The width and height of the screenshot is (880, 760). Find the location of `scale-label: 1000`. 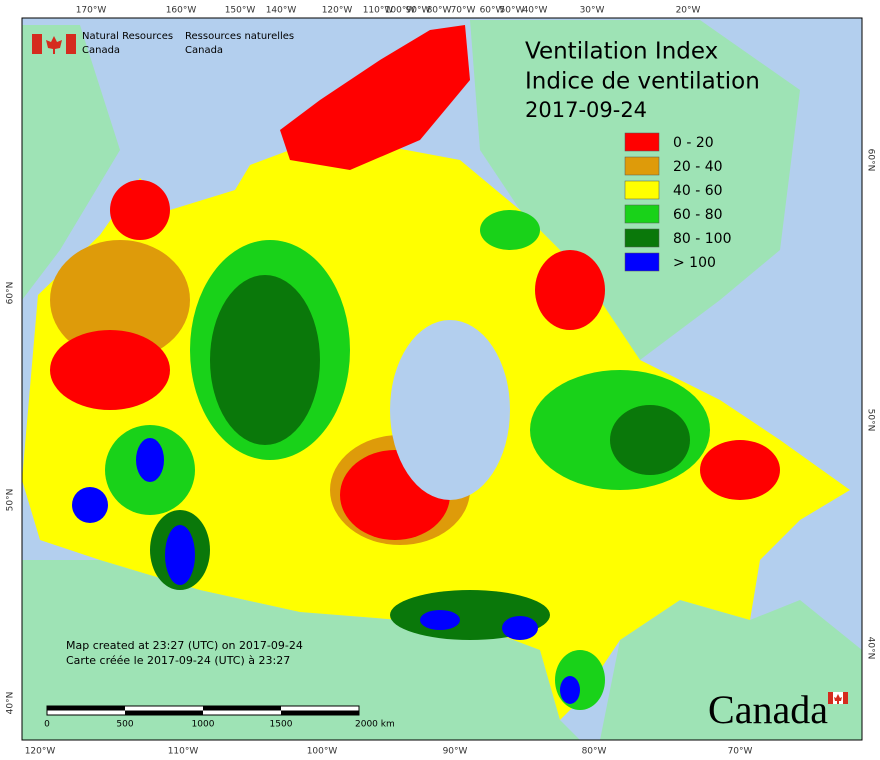

scale-label: 1000 is located at coordinates (203, 725).